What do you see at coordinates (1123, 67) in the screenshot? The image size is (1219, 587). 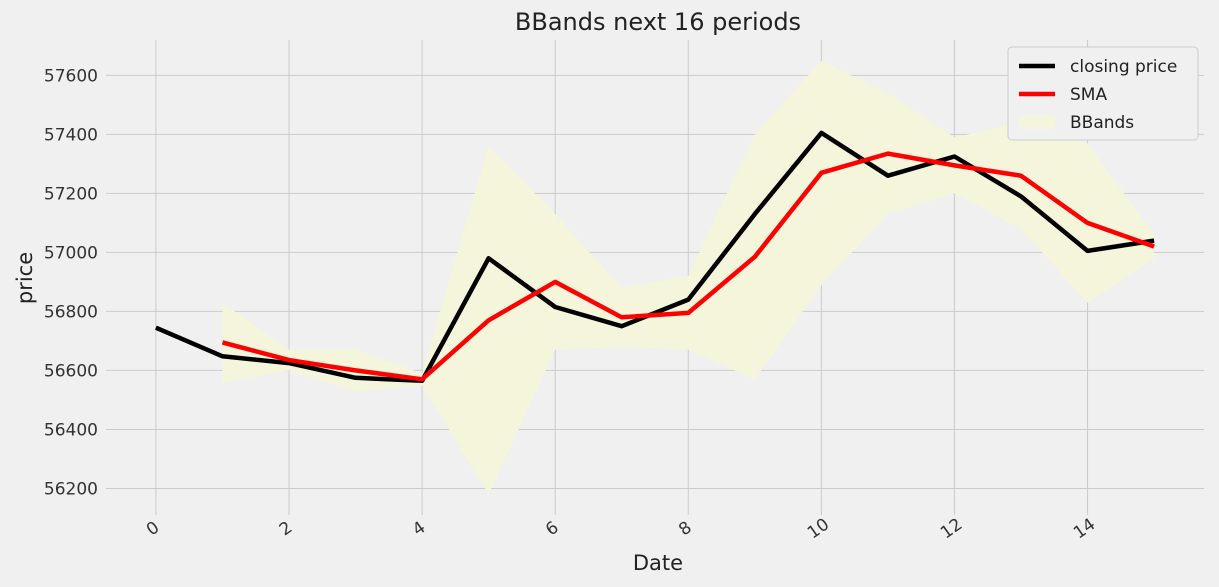 I see `legend-label-closing-price: closing price` at bounding box center [1123, 67].